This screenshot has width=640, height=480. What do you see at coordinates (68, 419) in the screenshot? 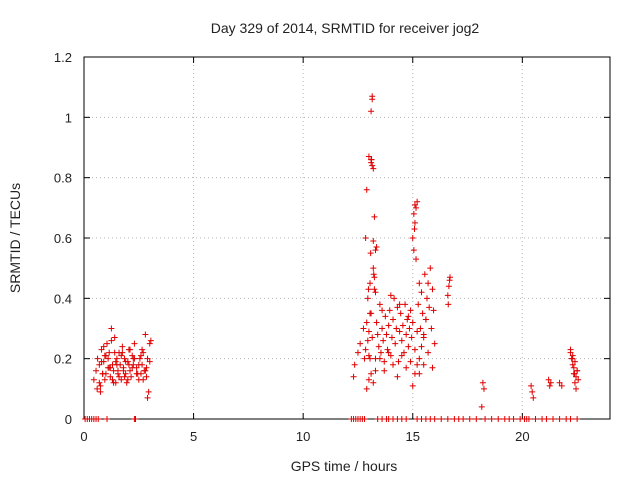
I see `y-tick-label: 0` at bounding box center [68, 419].